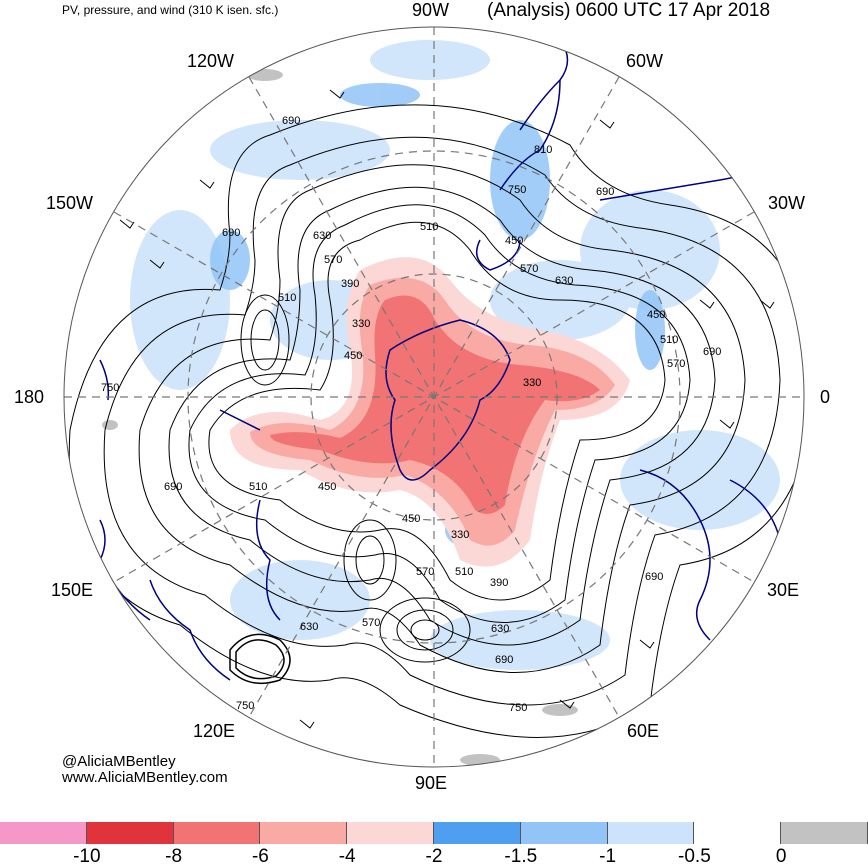  Describe the element at coordinates (629, 10) in the screenshot. I see `map-title-right: (Analysis) 0600 UTC 17 Apr 2018` at that location.